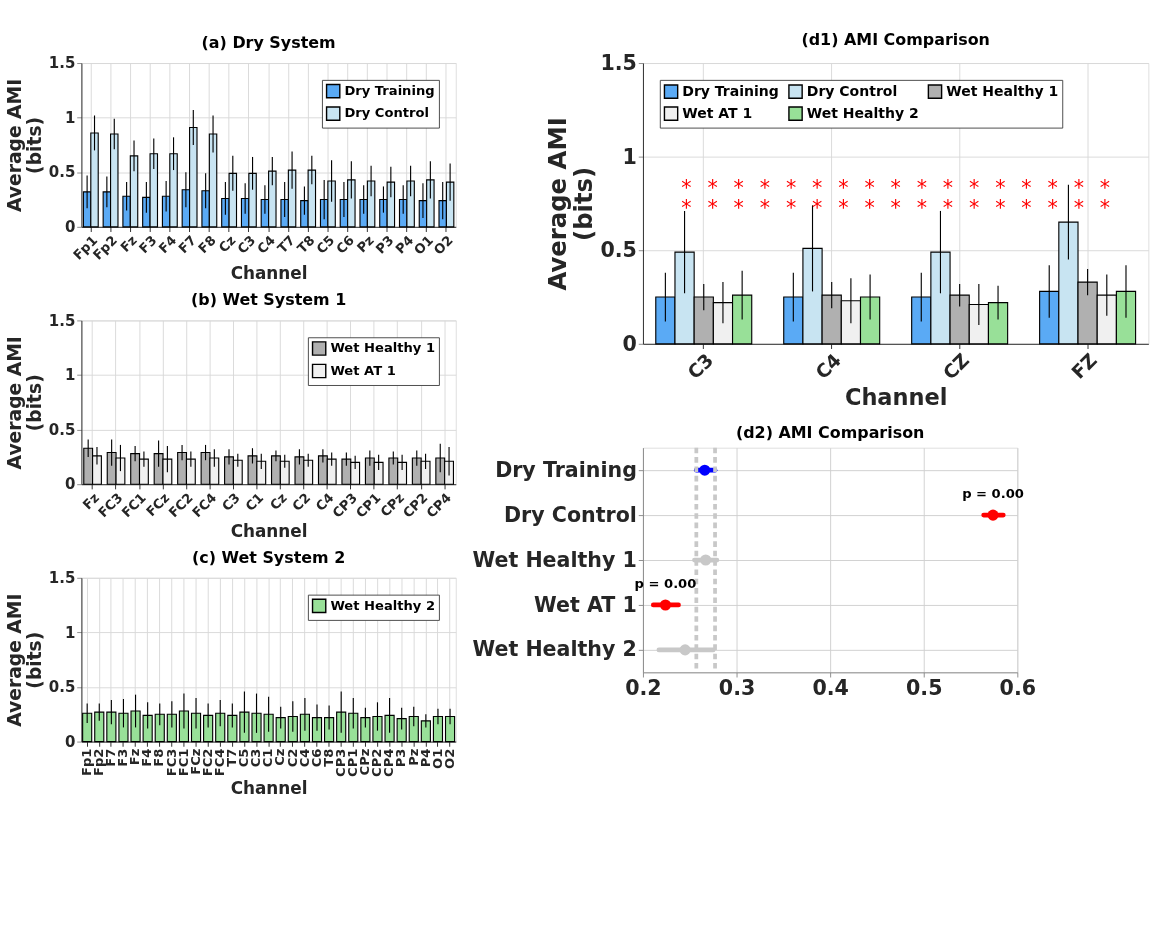  What do you see at coordinates (830, 433) in the screenshot?
I see `chart-title: (d2) AMI Comparison` at bounding box center [830, 433].